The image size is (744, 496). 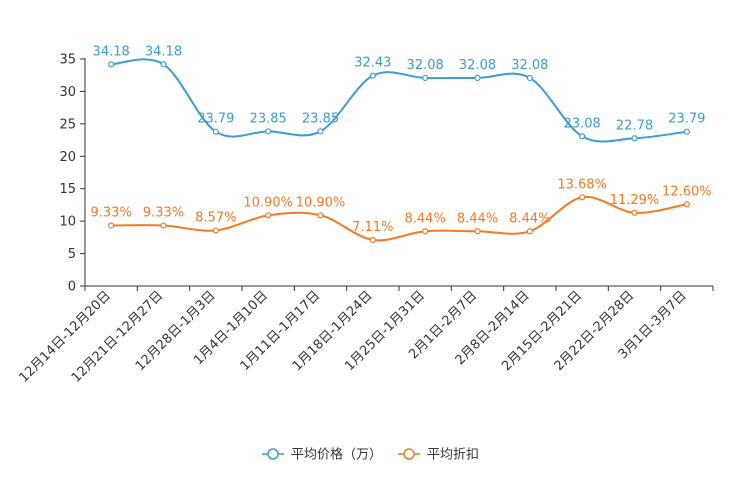 I want to click on y-tick-label: 25, so click(x=67, y=124).